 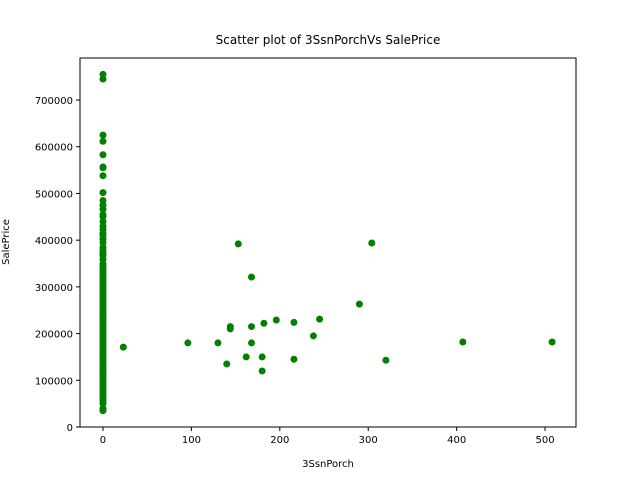 What do you see at coordinates (103, 440) in the screenshot?
I see `x-tick-label: 0` at bounding box center [103, 440].